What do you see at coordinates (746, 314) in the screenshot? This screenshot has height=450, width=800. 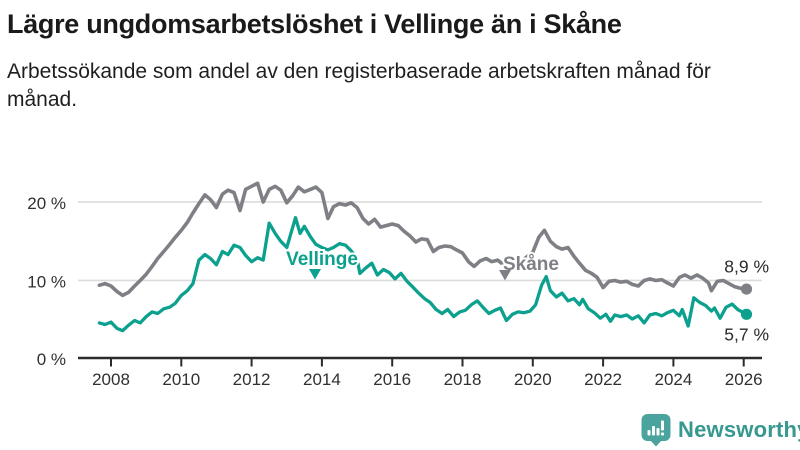 I see `vellinge-end-dot` at bounding box center [746, 314].